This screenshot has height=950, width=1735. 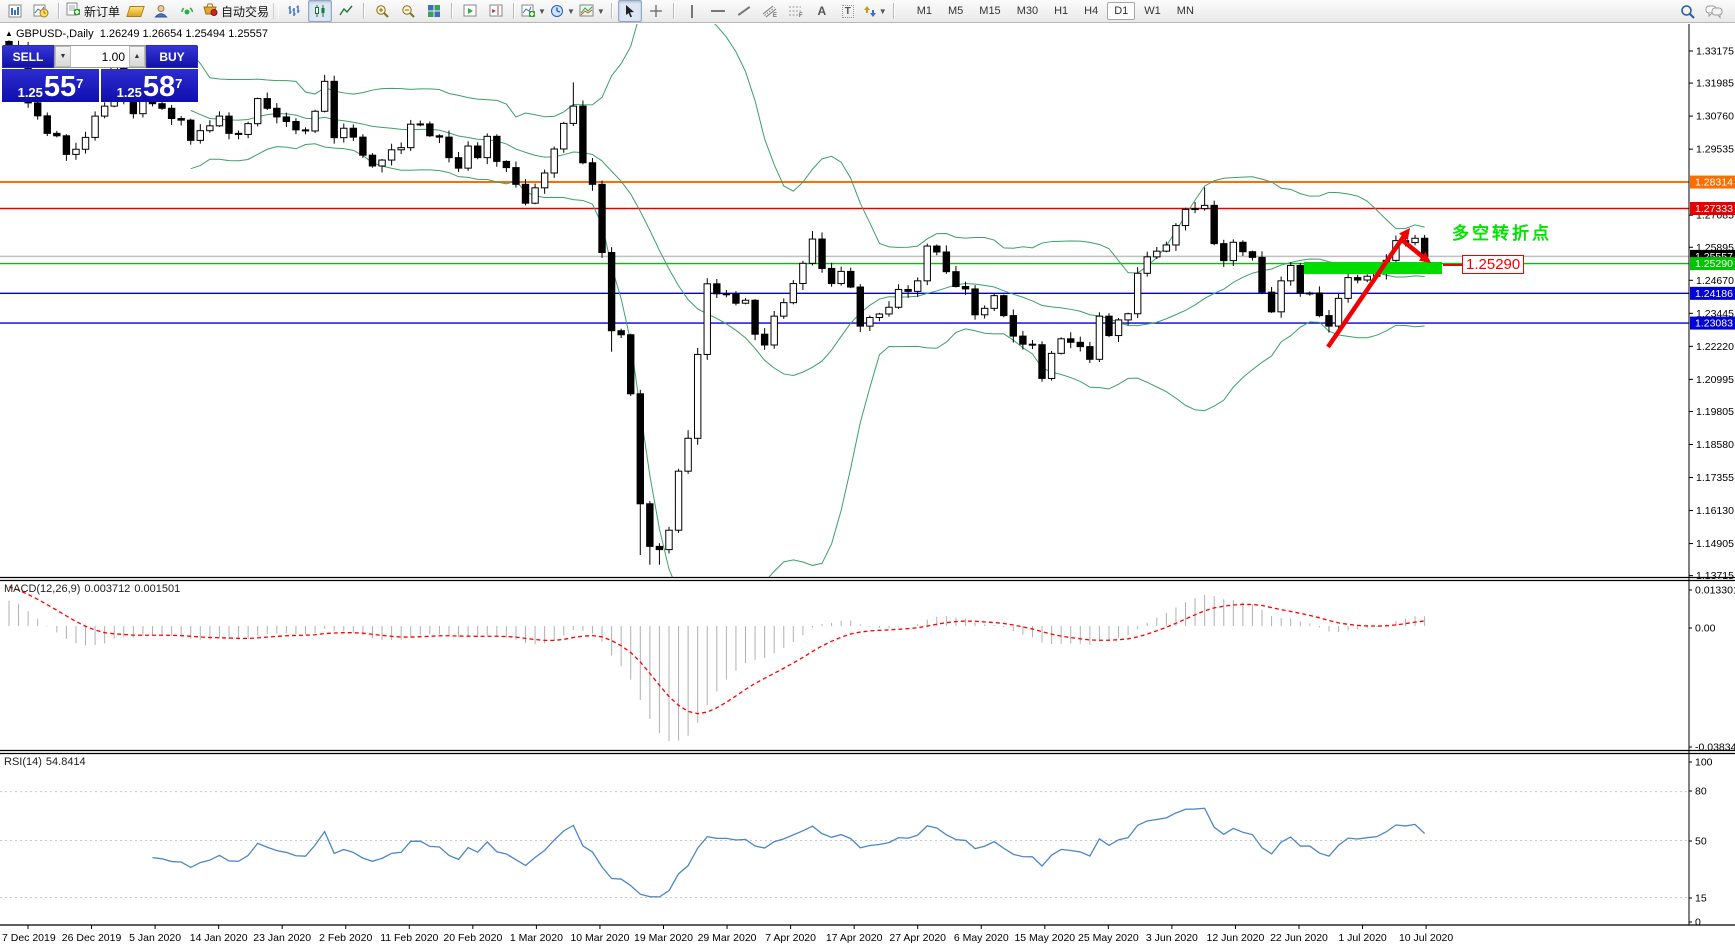 What do you see at coordinates (1061, 11) in the screenshot?
I see `timeframe-h1: H1` at bounding box center [1061, 11].